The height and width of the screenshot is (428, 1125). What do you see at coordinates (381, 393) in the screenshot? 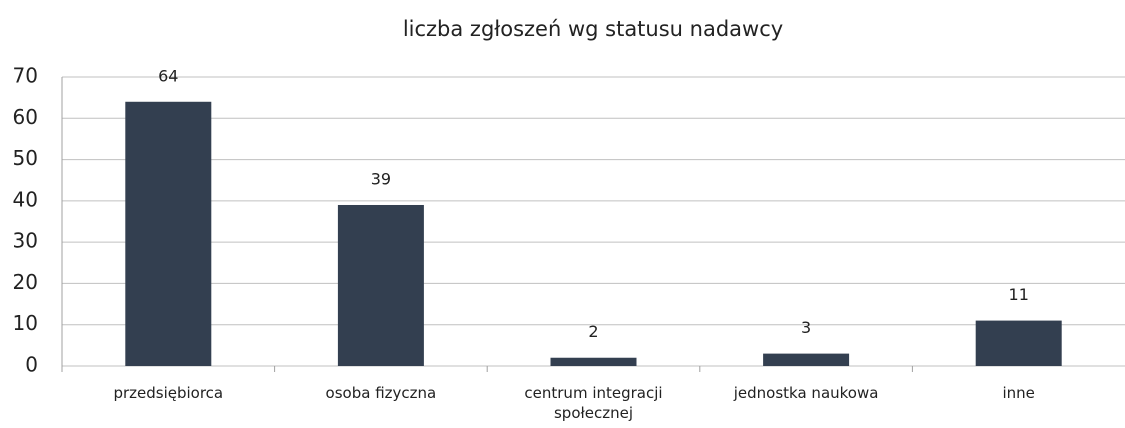
I see `x-tick-label: osoba fizyczna` at bounding box center [381, 393].